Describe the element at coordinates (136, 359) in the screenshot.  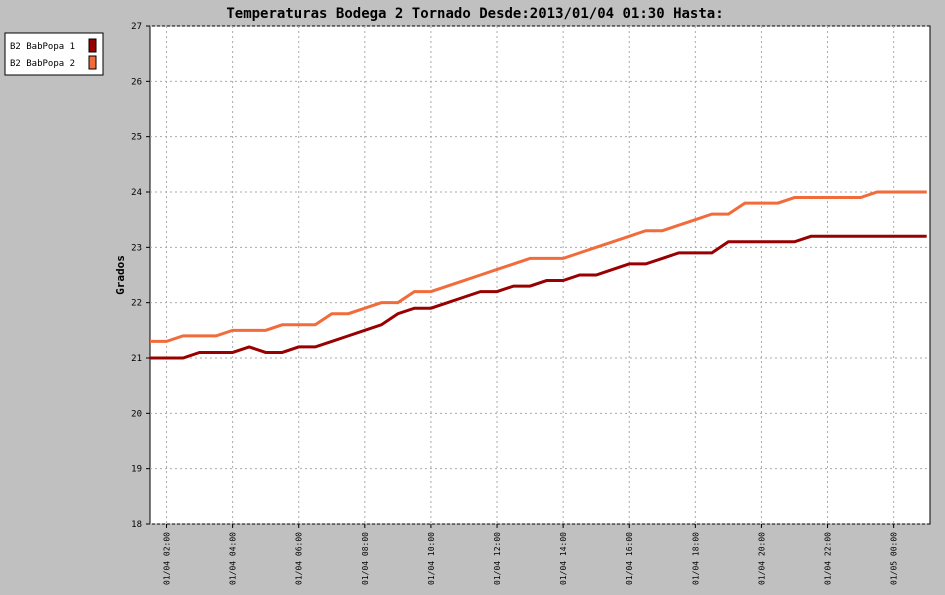
I see `y-tick-label: 21` at that location.